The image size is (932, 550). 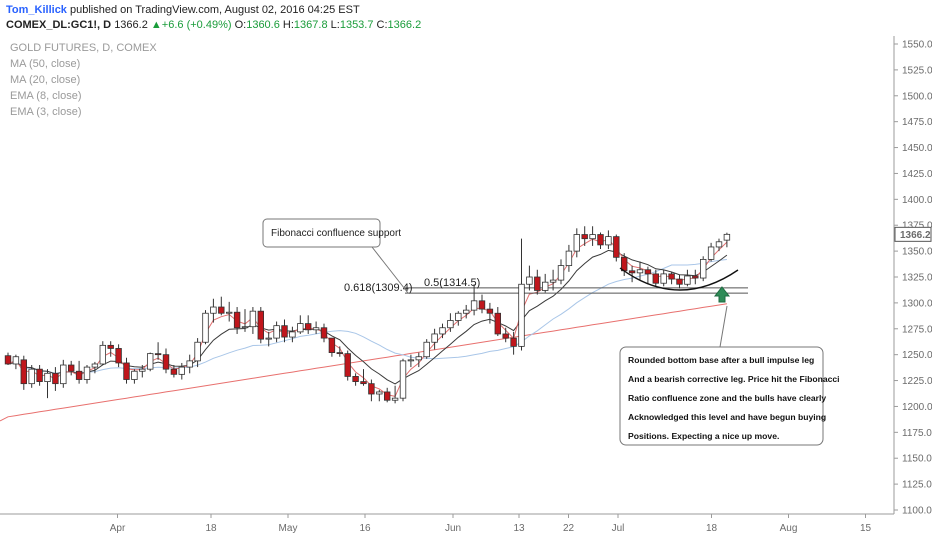 I want to click on time-tick-label: Jul, so click(x=618, y=528).